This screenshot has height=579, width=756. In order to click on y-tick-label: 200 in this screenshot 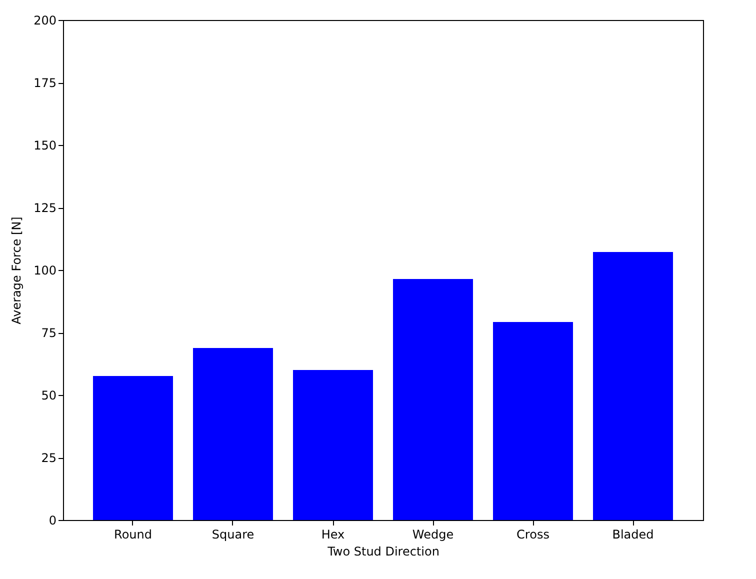, I will do `click(45, 21)`.